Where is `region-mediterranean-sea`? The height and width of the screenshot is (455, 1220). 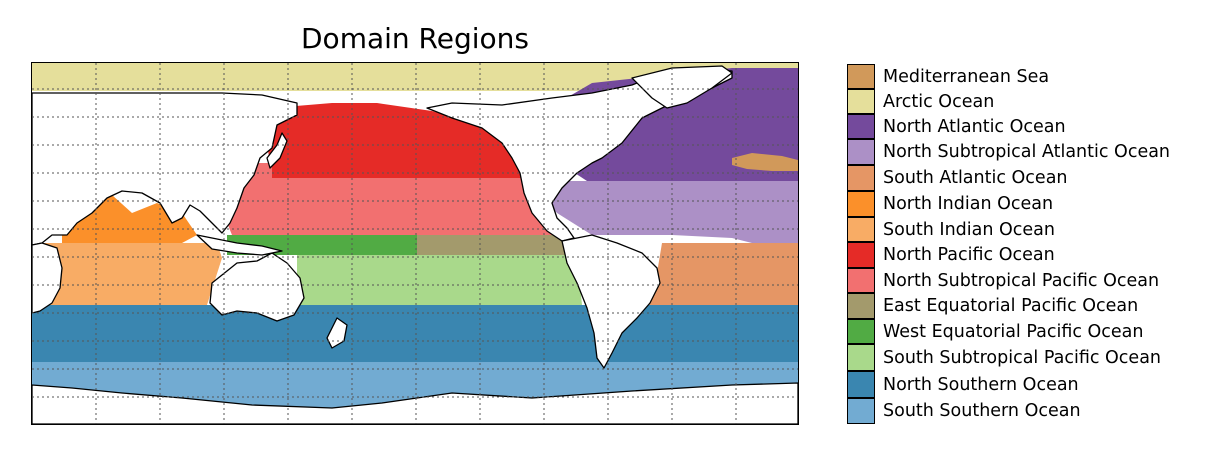
region-mediterranean-sea is located at coordinates (765, 162).